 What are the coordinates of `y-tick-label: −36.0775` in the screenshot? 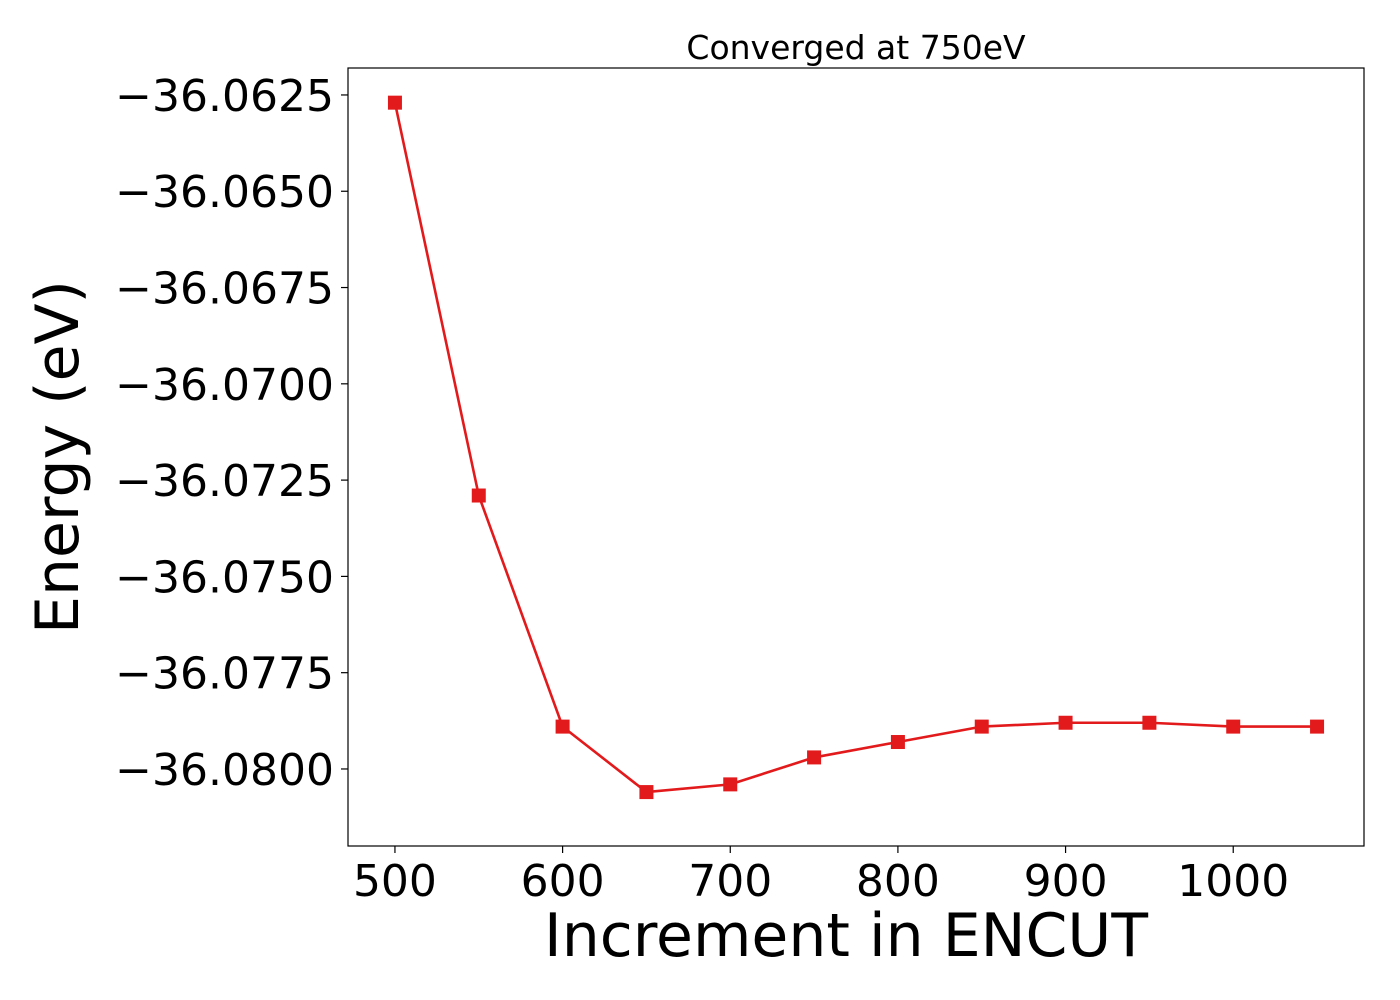 It's located at (224, 674).